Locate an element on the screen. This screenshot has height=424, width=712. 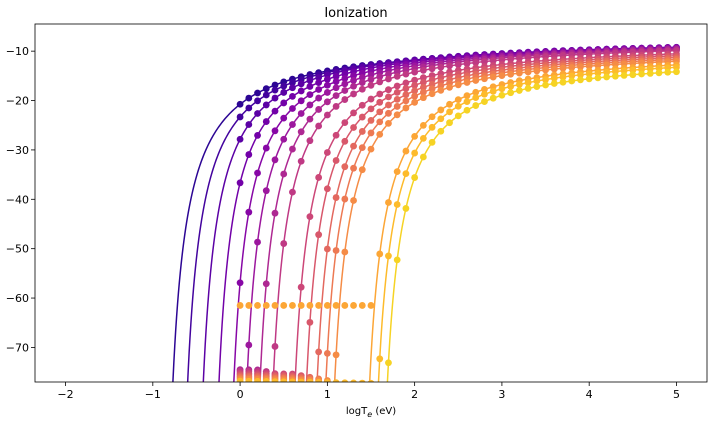
x-axis-ticks: −2 −1 0 1 2 3 4 5 is located at coordinates (368, 391).